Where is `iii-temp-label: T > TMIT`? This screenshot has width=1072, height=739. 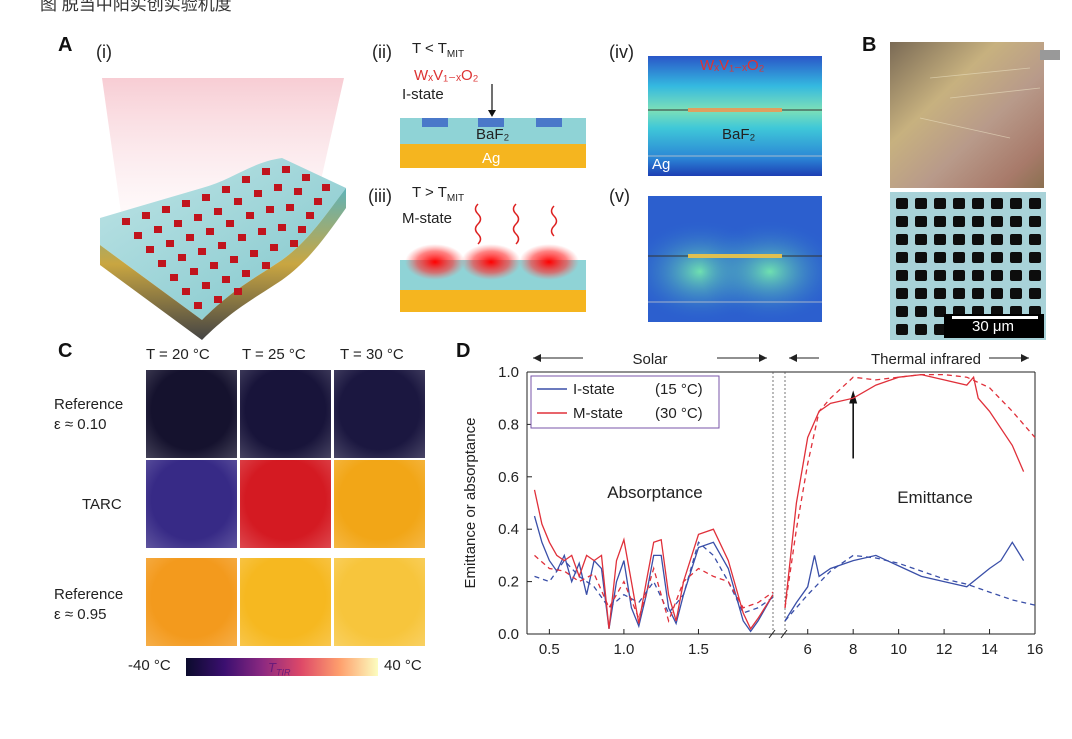
iii-temp-label: T > TMIT is located at coordinates (438, 194).